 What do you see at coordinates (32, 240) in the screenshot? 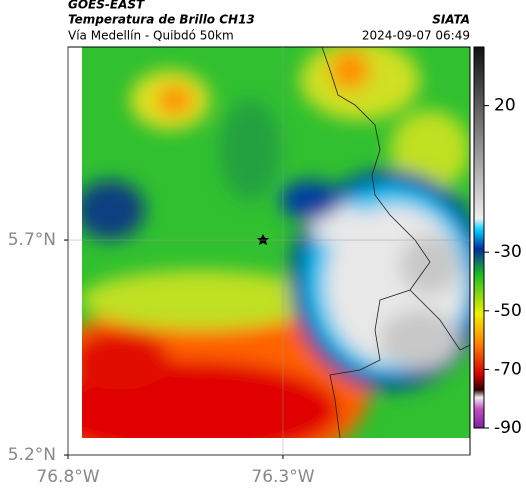
I see `y-tick-label: 5.7°N` at bounding box center [32, 240].